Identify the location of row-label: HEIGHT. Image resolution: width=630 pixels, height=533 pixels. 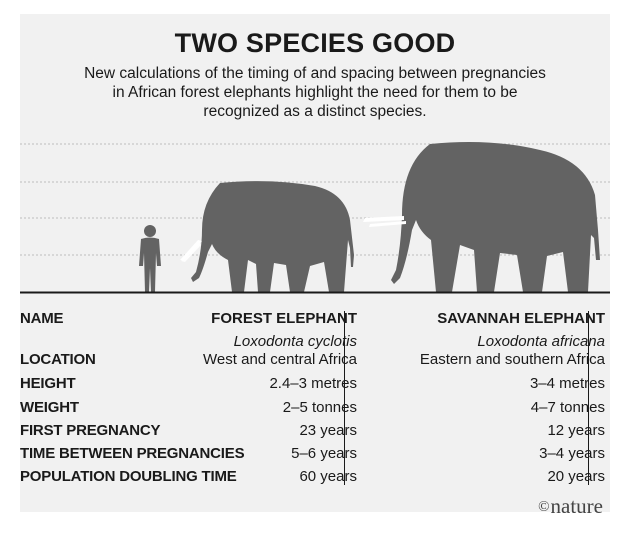
(48, 383).